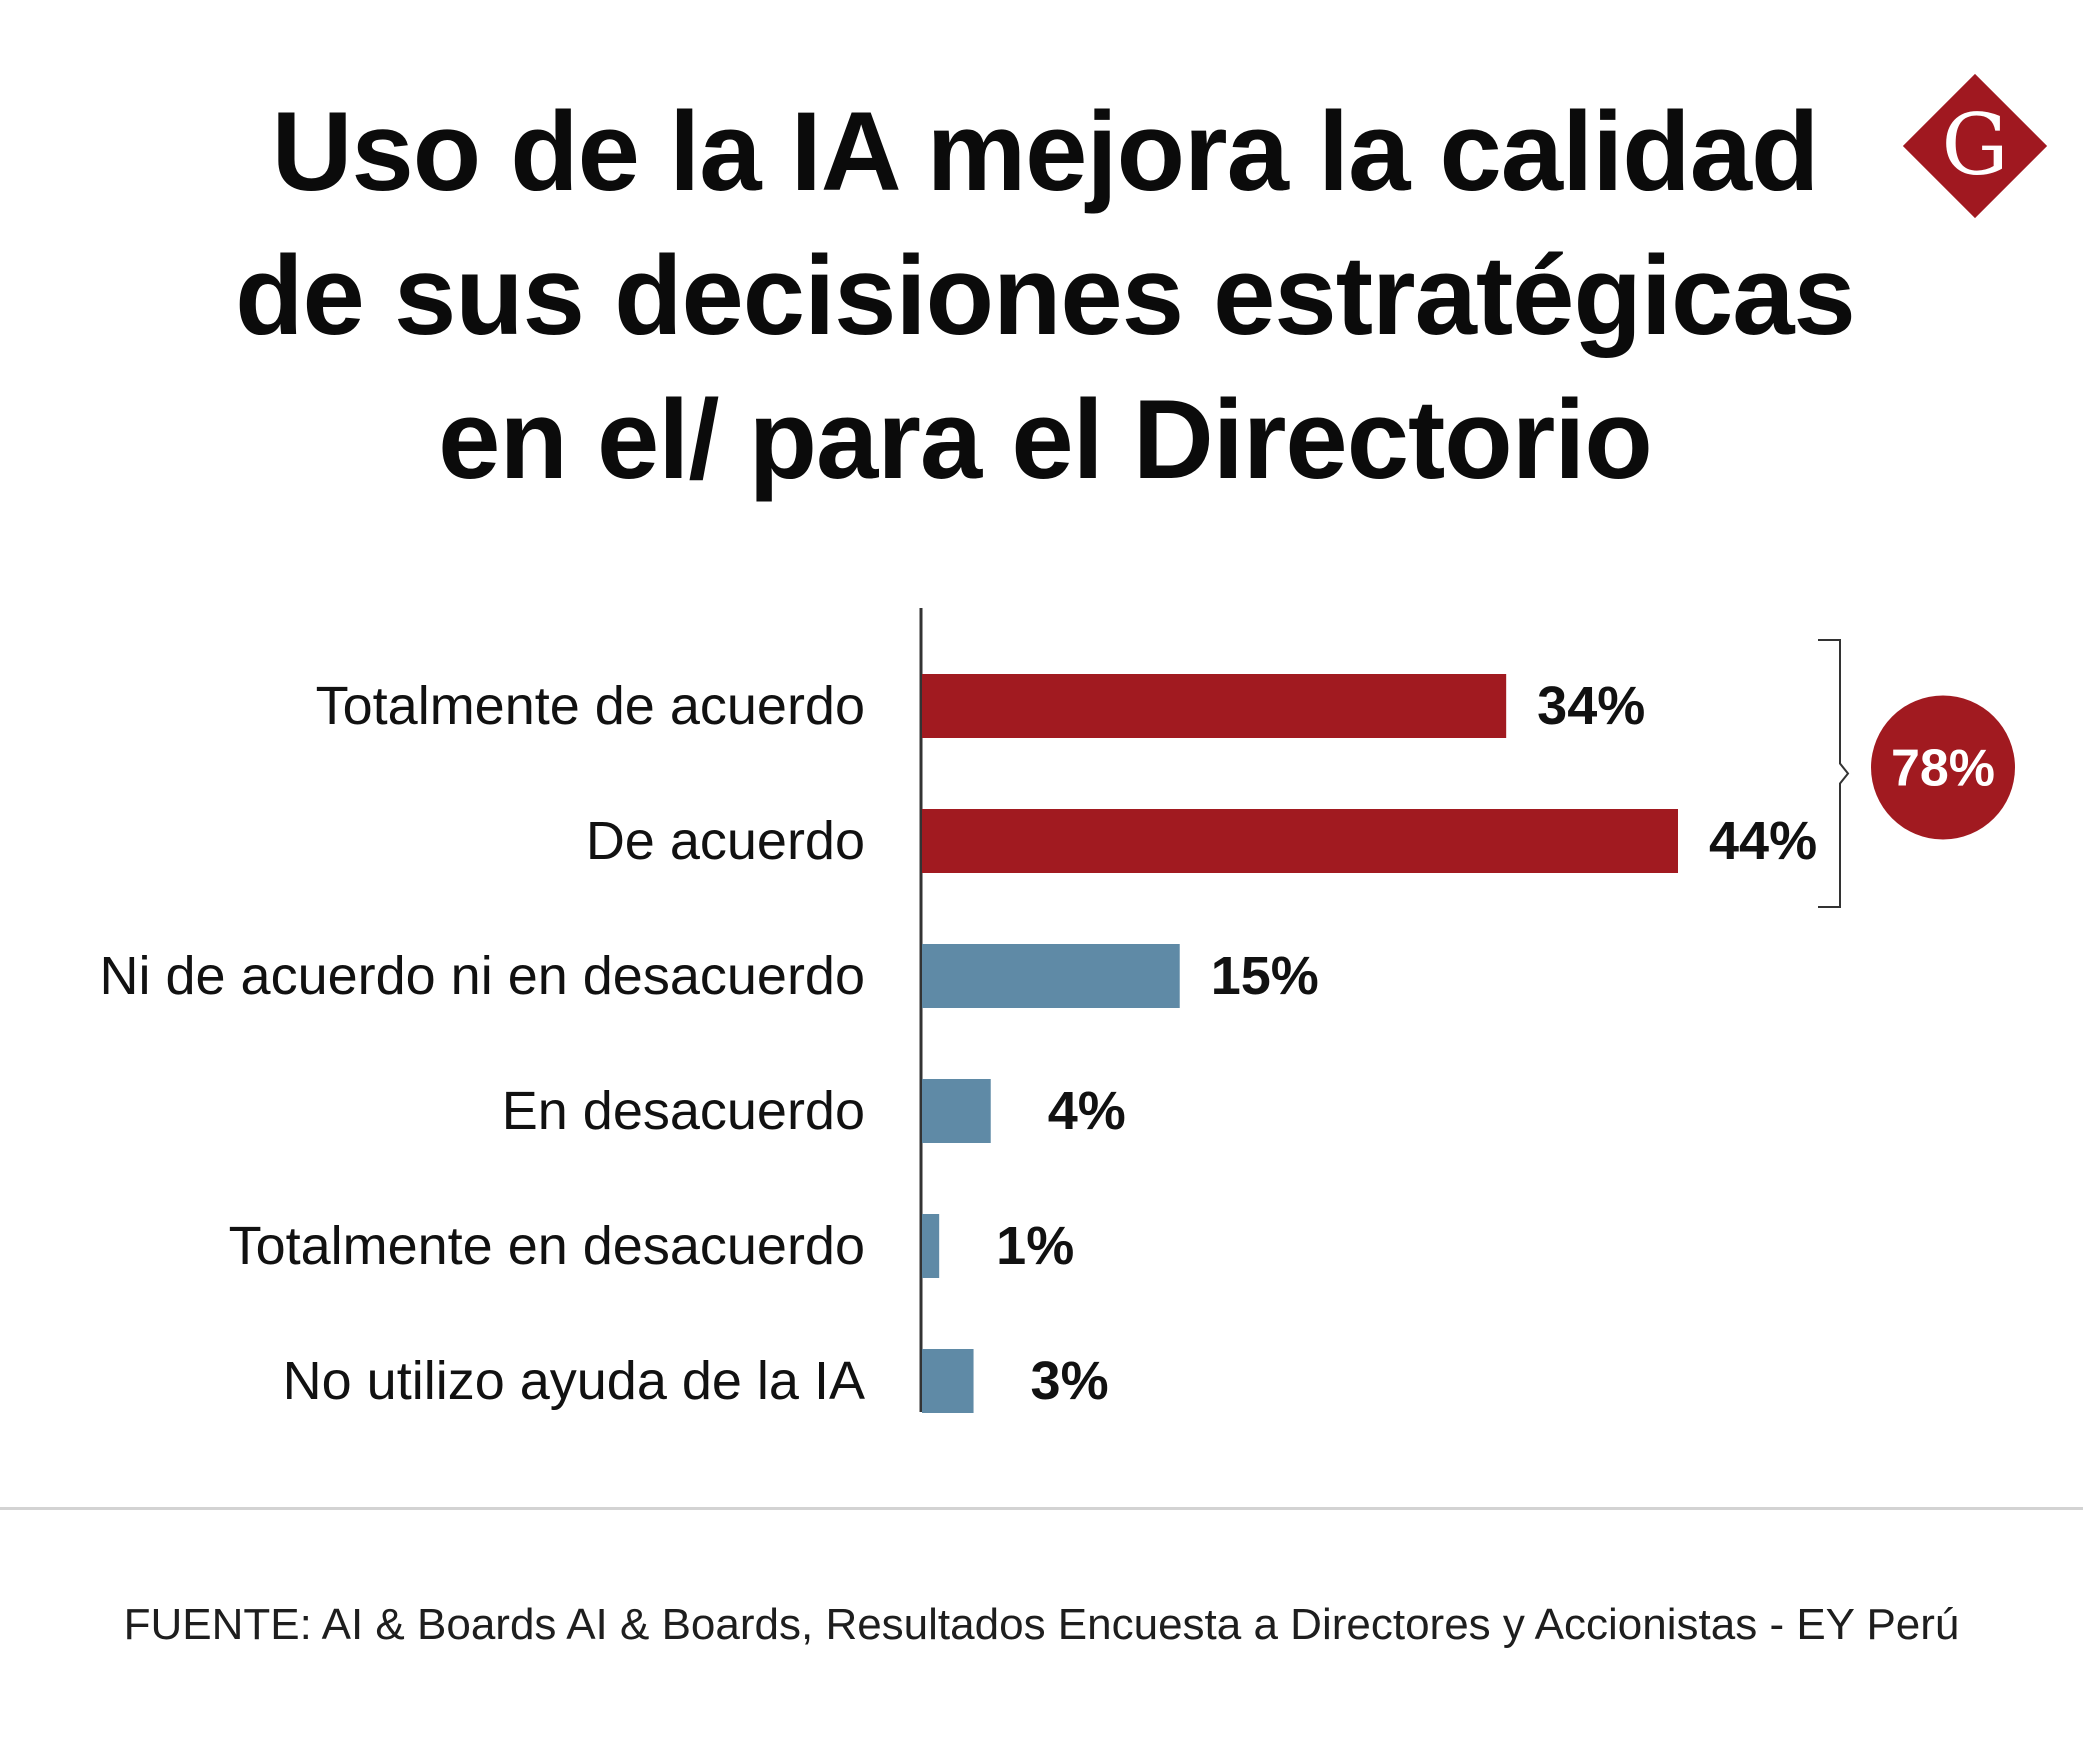 The width and height of the screenshot is (2083, 1738). I want to click on value-label: 44%, so click(1763, 841).